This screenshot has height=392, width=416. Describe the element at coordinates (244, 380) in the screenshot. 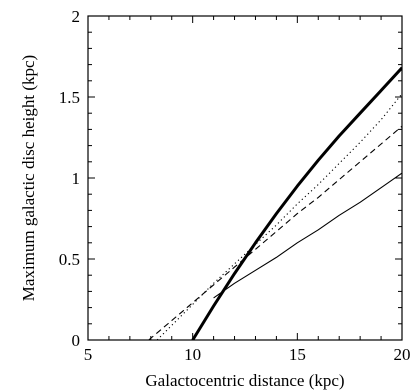

I see `x-axis-label: Galactocentric distance (kpc)` at that location.